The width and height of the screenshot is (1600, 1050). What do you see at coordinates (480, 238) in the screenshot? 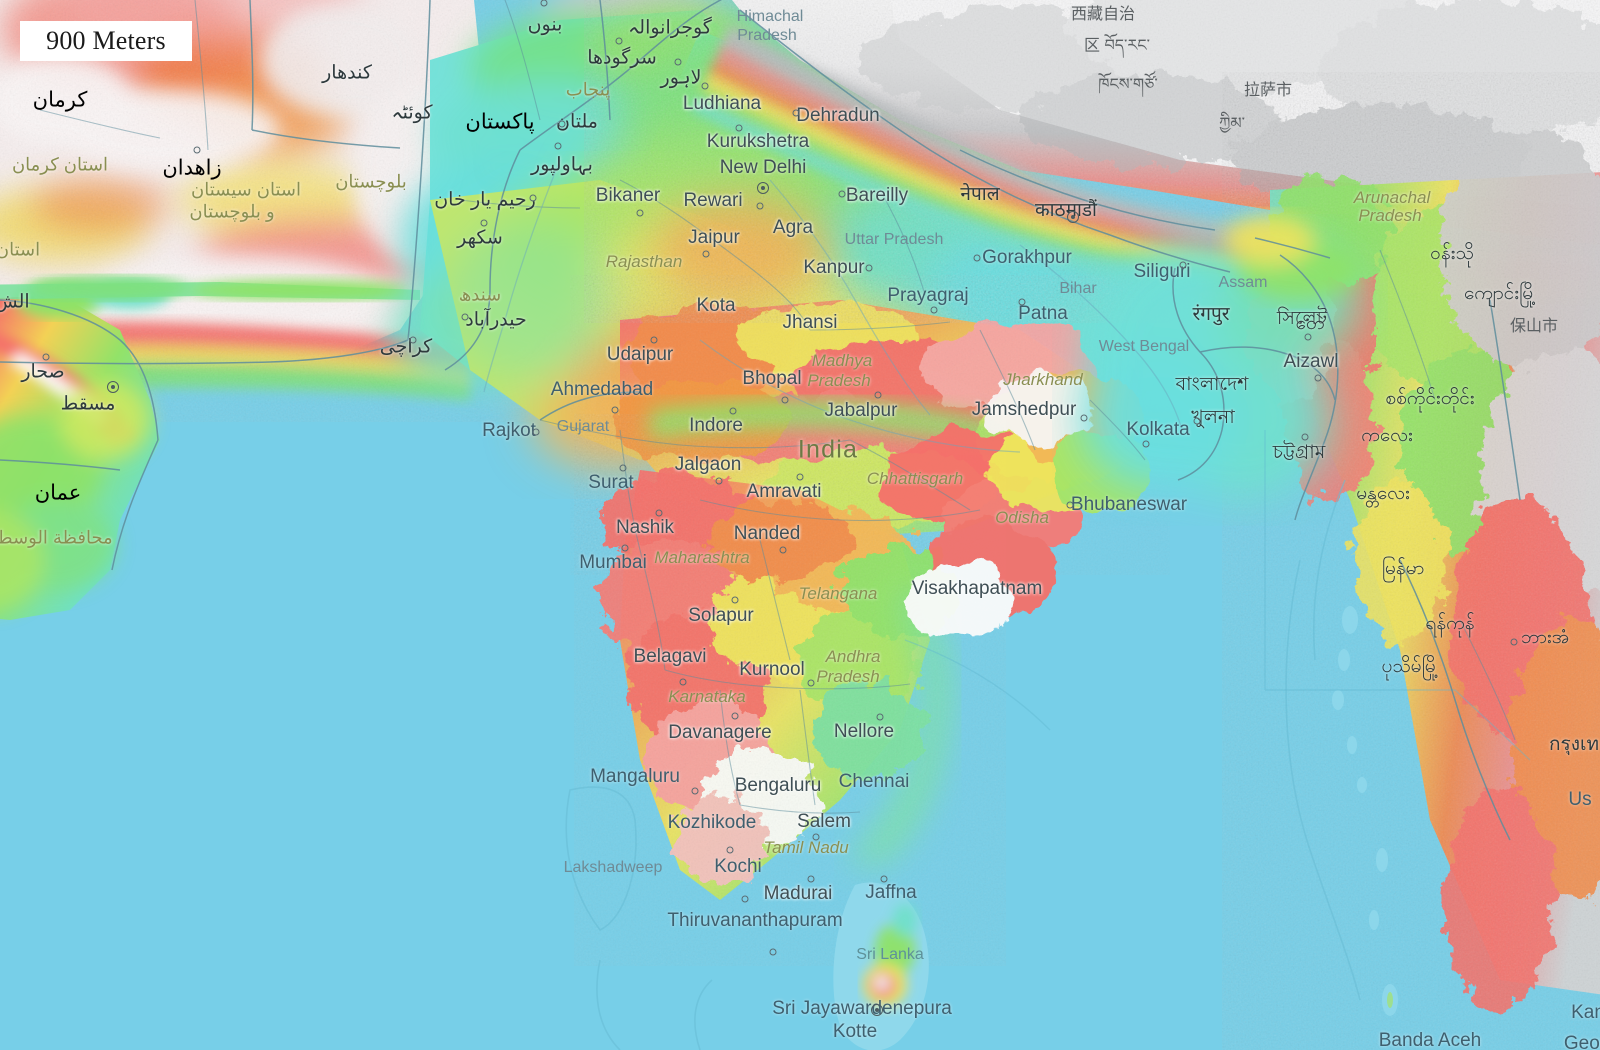
I see `city-label-label: سکھر` at bounding box center [480, 238].